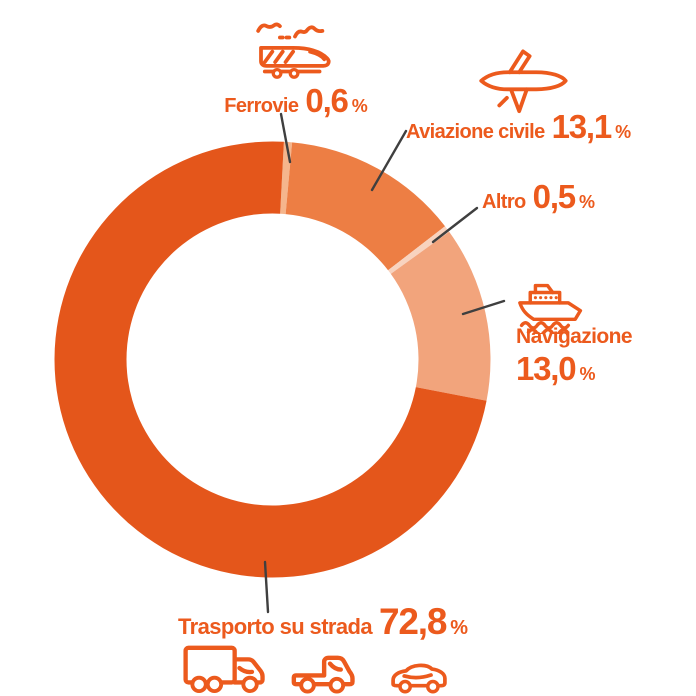  I want to click on ferrovie-value: 0,6, so click(326, 100).